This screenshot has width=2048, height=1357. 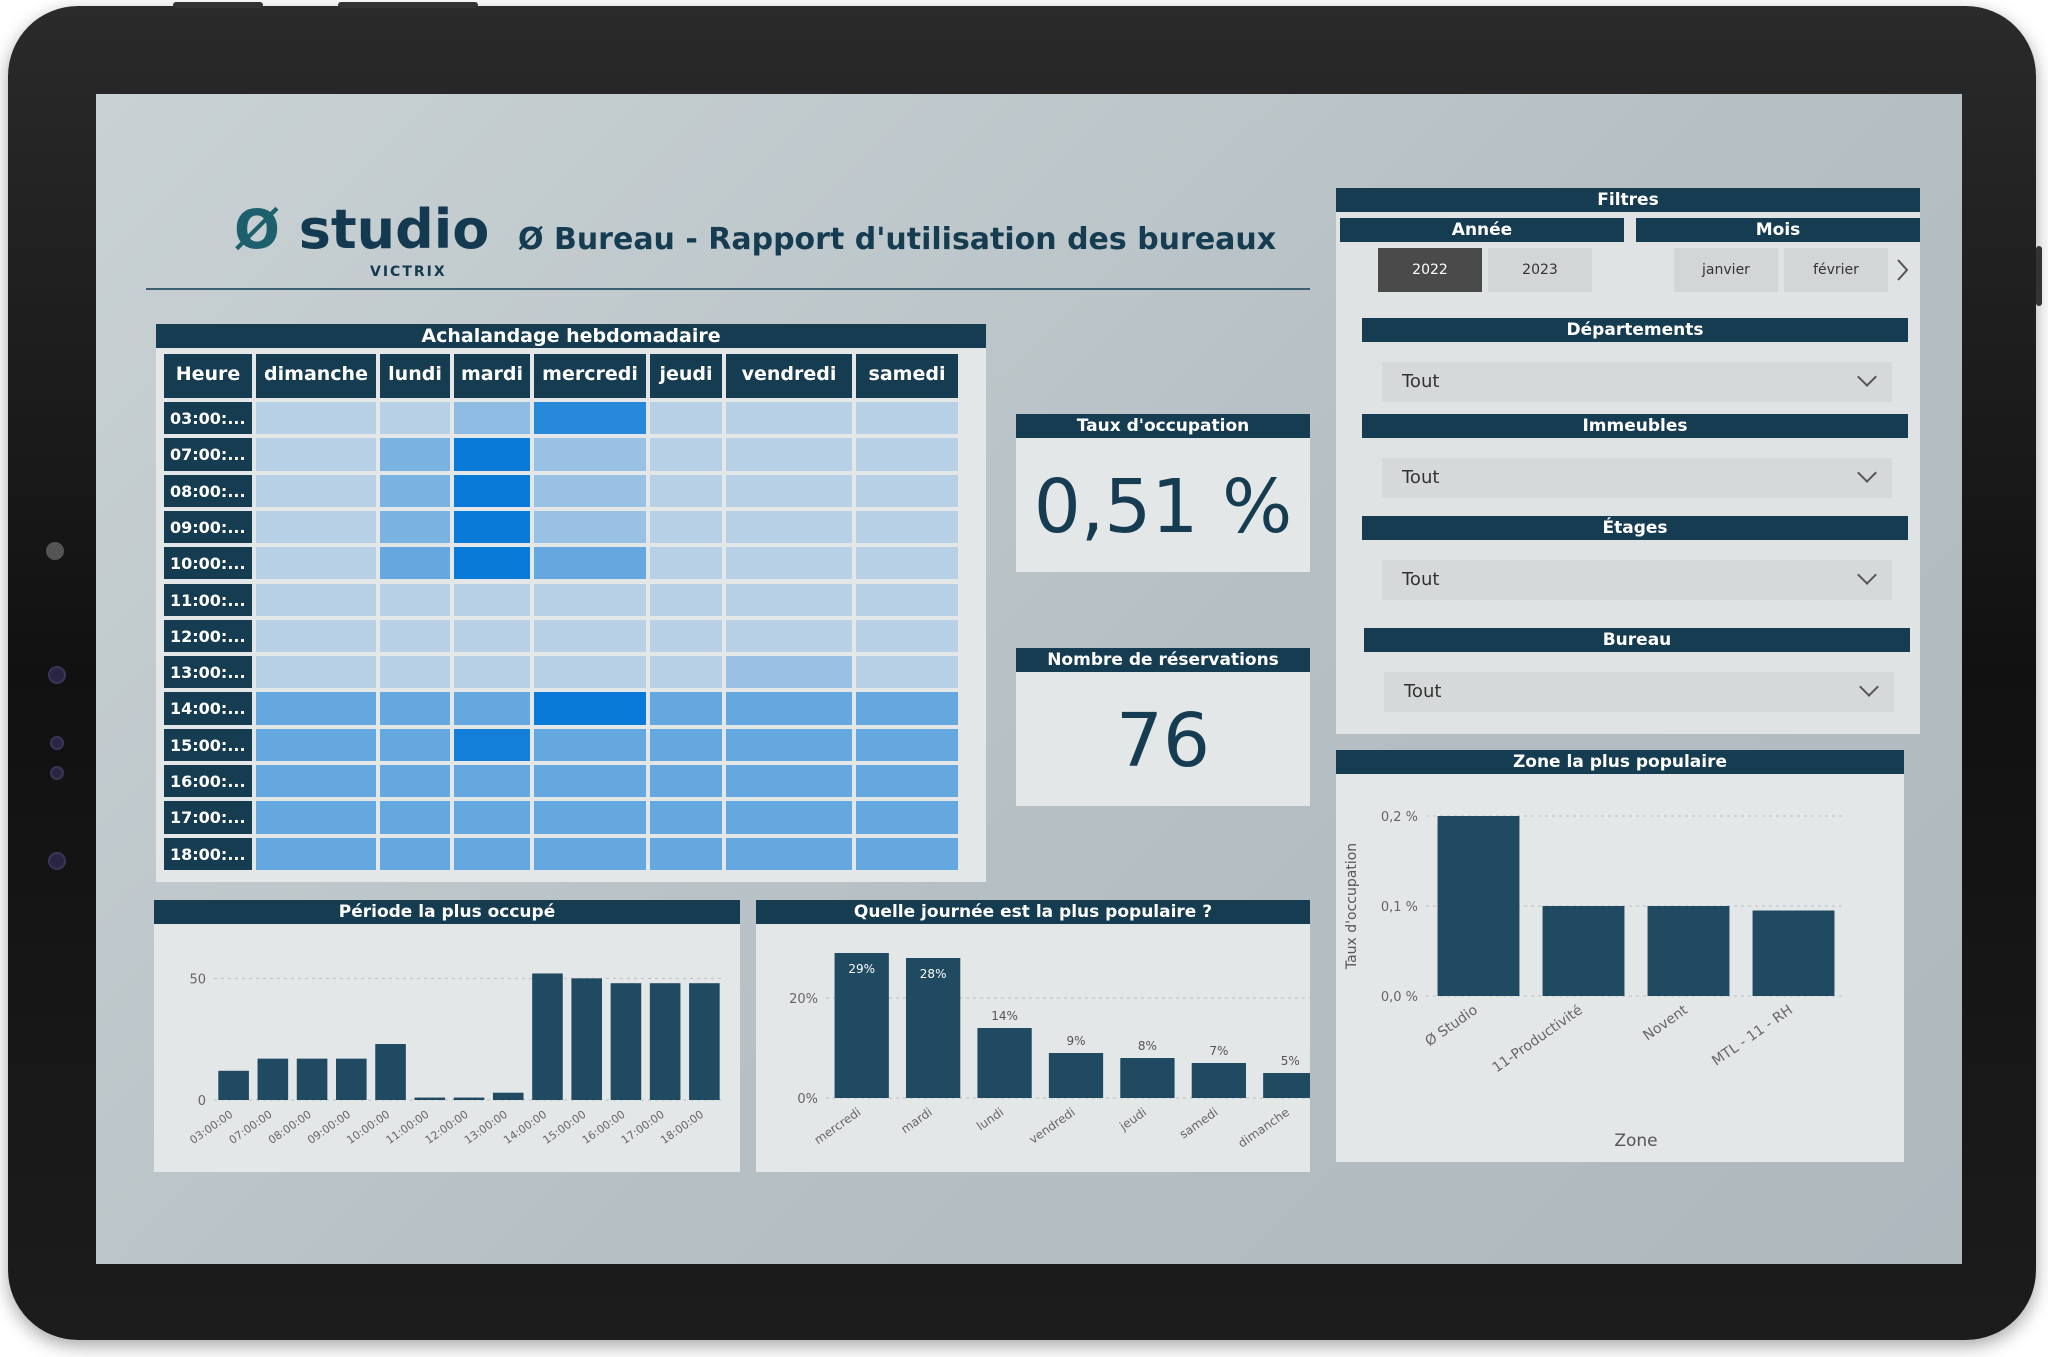 I want to click on office-value: Tout, so click(x=1423, y=691).